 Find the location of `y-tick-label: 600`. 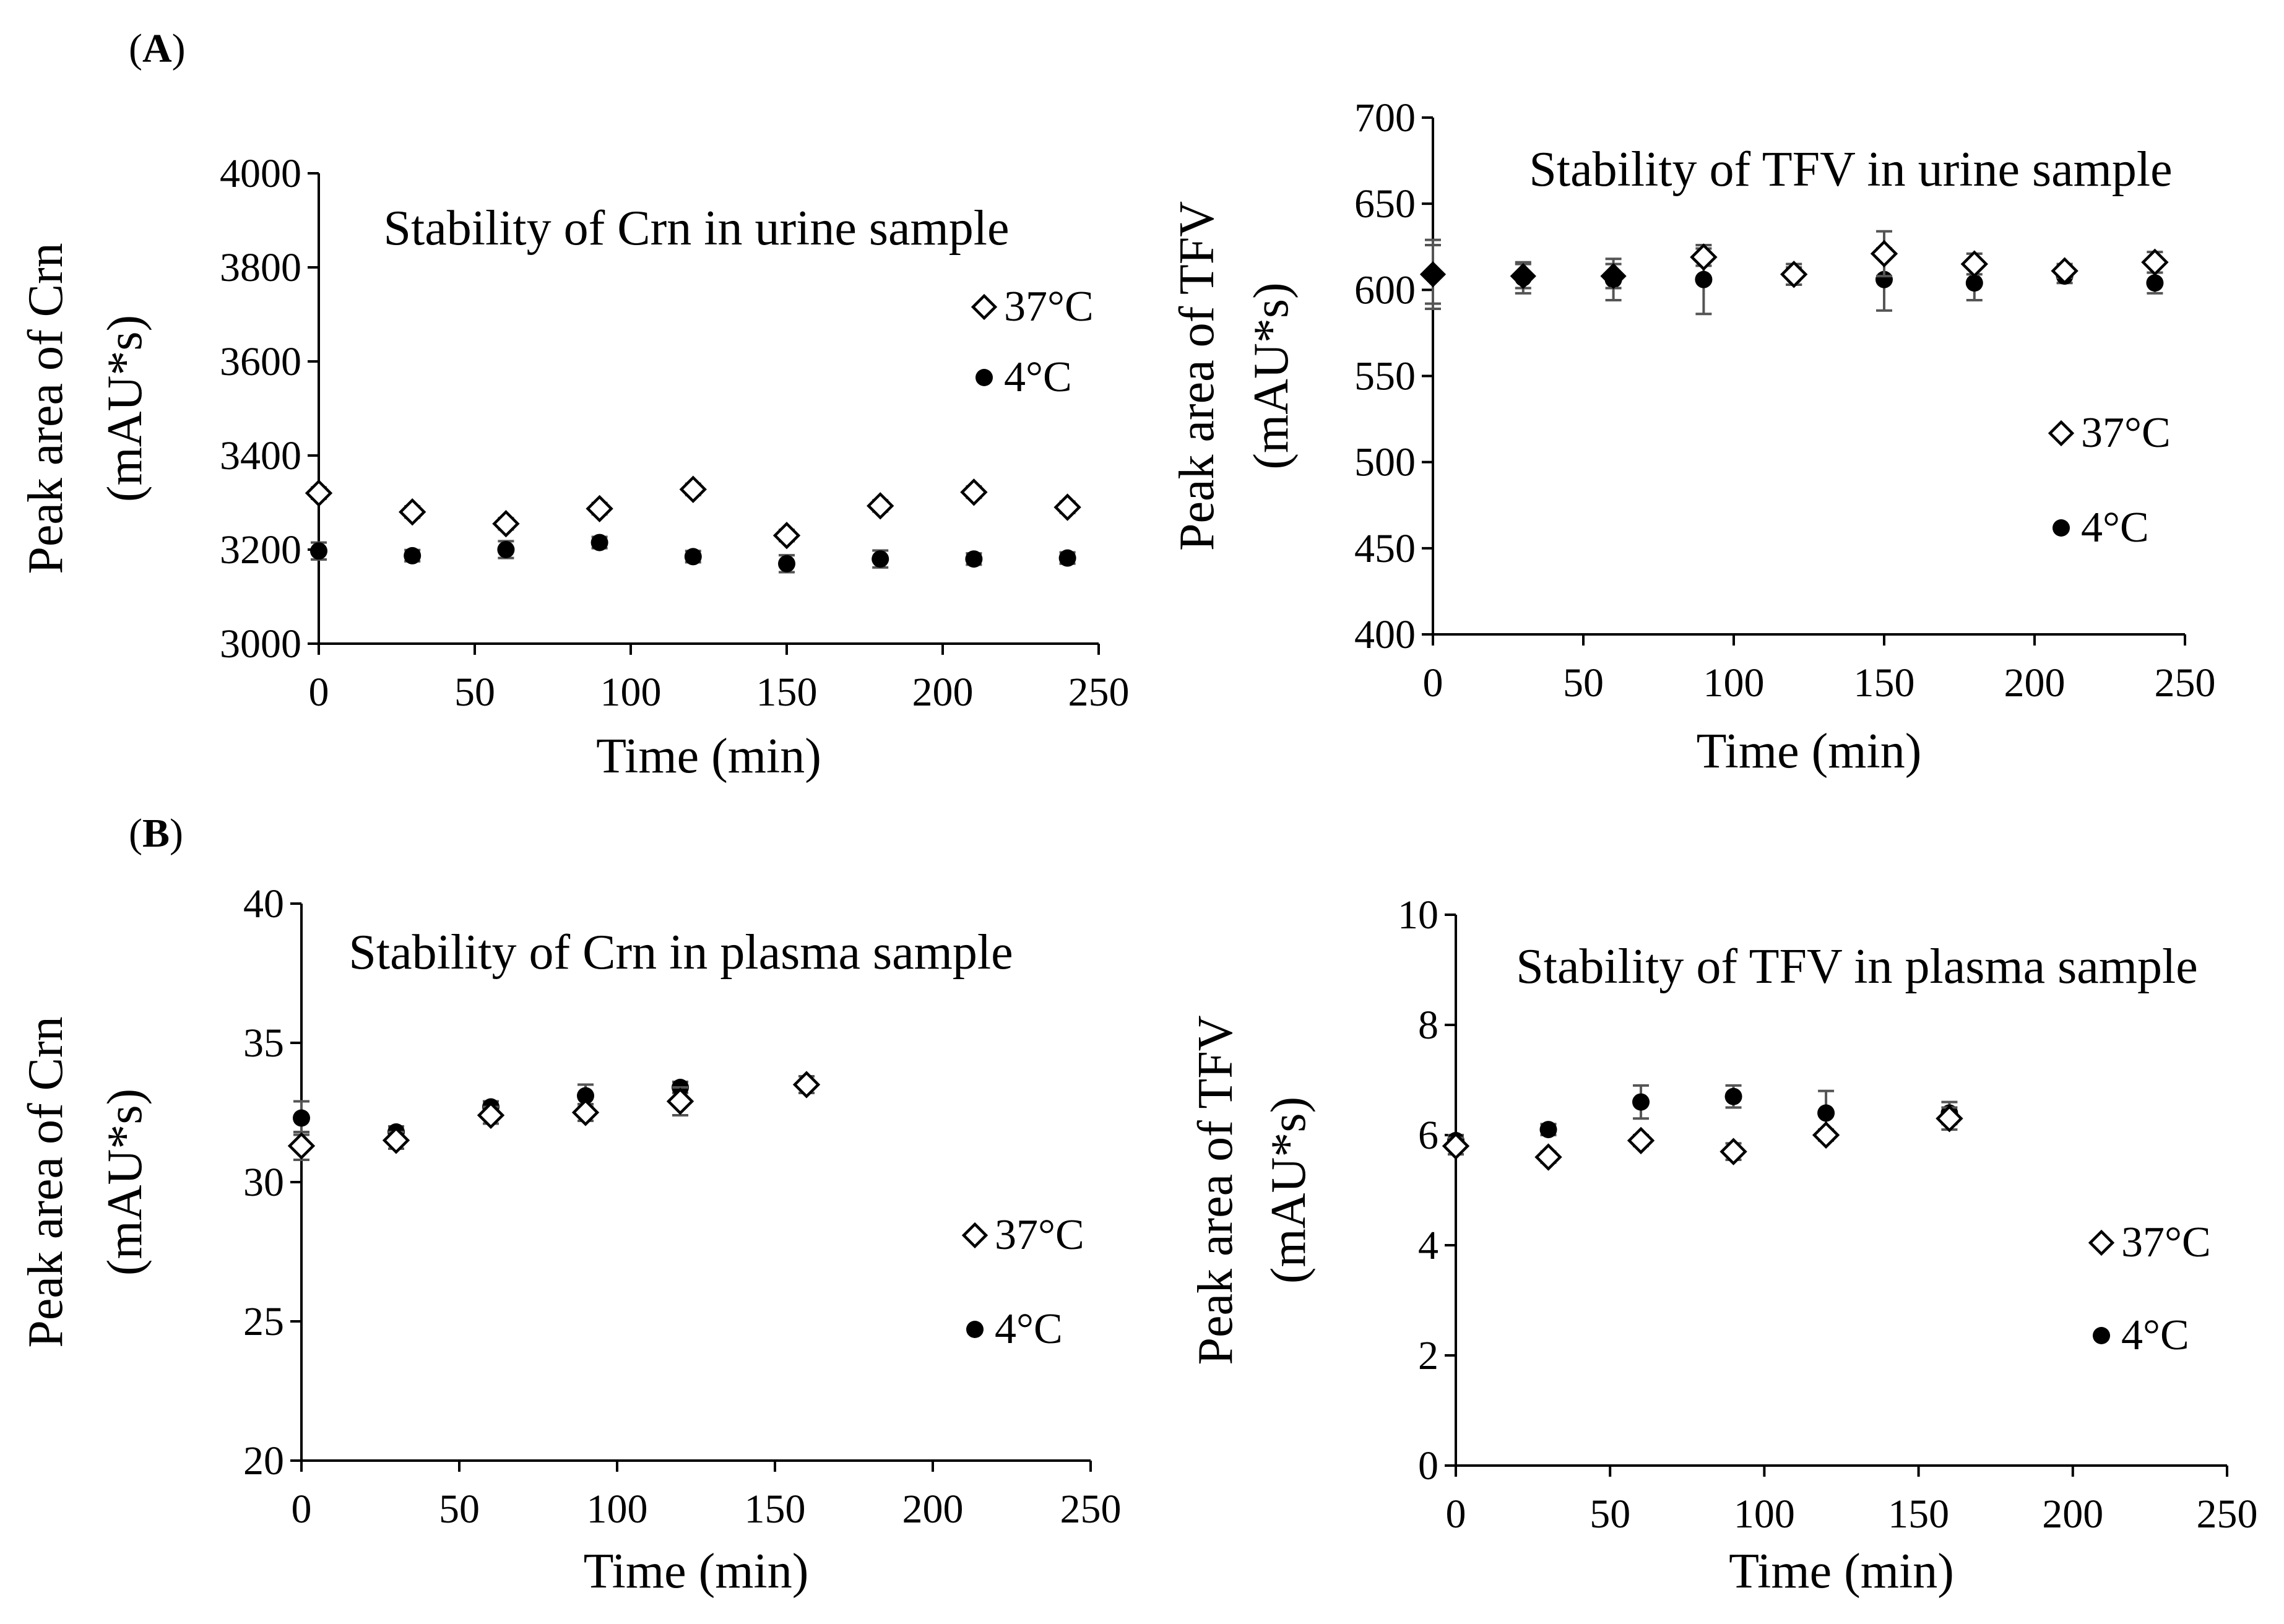

y-tick-label: 600 is located at coordinates (1385, 290).